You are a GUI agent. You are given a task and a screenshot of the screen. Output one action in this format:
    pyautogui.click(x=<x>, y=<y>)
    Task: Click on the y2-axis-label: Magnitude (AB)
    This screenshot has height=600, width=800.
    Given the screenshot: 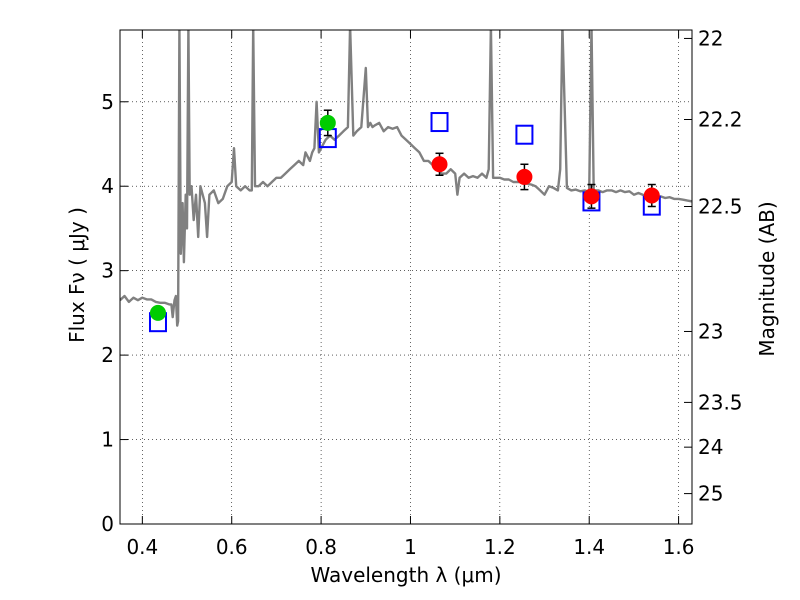 What is the action you would take?
    pyautogui.click(x=767, y=278)
    